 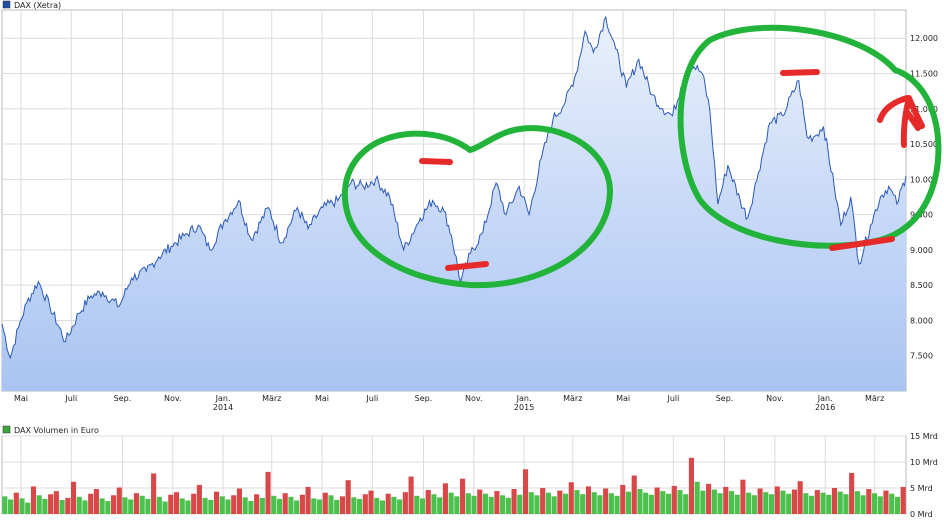 I want to click on legend-swatch-dax-xetra, so click(x=6, y=4).